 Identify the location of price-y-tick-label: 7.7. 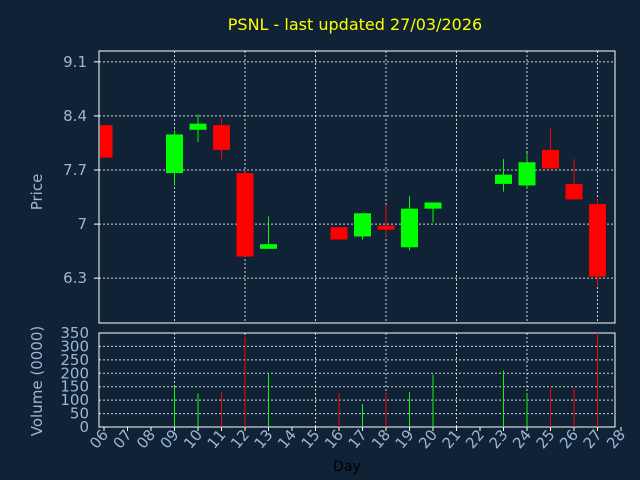
(75, 170).